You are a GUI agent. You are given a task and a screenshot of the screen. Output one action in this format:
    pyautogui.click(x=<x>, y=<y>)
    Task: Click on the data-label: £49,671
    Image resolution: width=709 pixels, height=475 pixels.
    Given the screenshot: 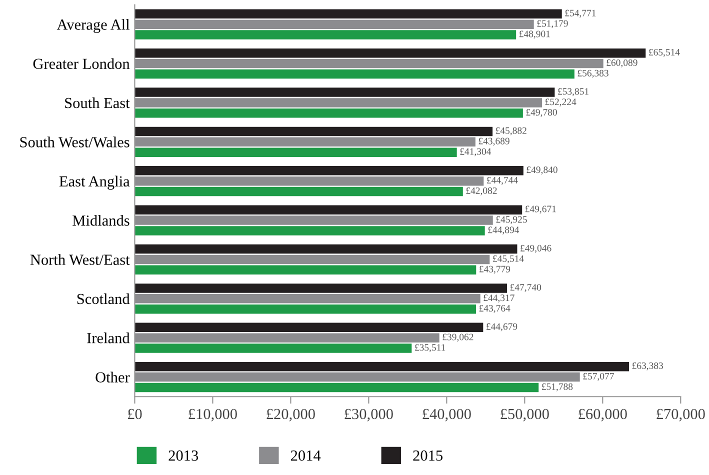 What is the action you would take?
    pyautogui.click(x=540, y=210)
    